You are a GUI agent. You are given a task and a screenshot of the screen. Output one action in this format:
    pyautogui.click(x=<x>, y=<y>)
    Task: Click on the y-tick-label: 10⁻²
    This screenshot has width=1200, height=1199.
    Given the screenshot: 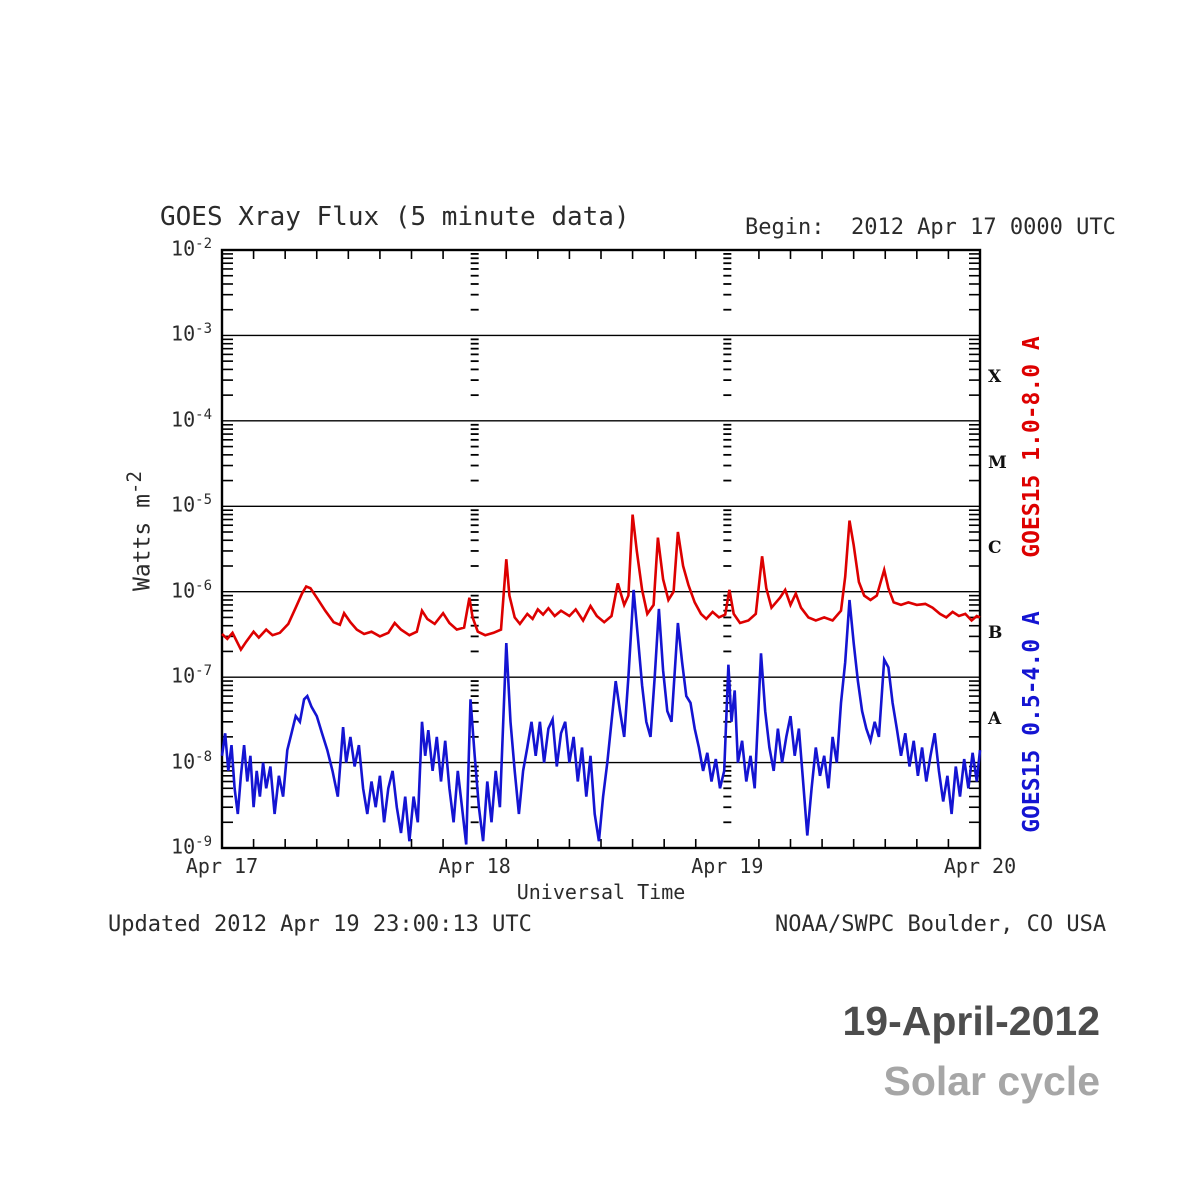 What is the action you would take?
    pyautogui.click(x=191, y=248)
    